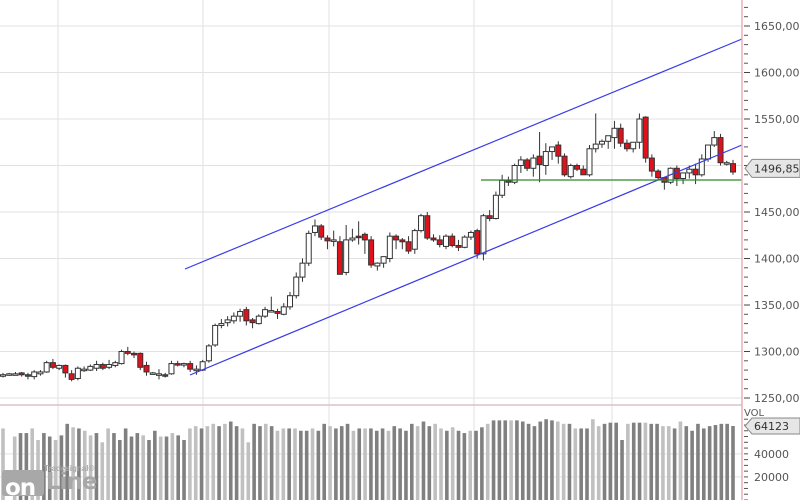 This screenshot has height=504, width=800. What do you see at coordinates (777, 305) in the screenshot?
I see `price-tick-label: 1350,0000` at bounding box center [777, 305].